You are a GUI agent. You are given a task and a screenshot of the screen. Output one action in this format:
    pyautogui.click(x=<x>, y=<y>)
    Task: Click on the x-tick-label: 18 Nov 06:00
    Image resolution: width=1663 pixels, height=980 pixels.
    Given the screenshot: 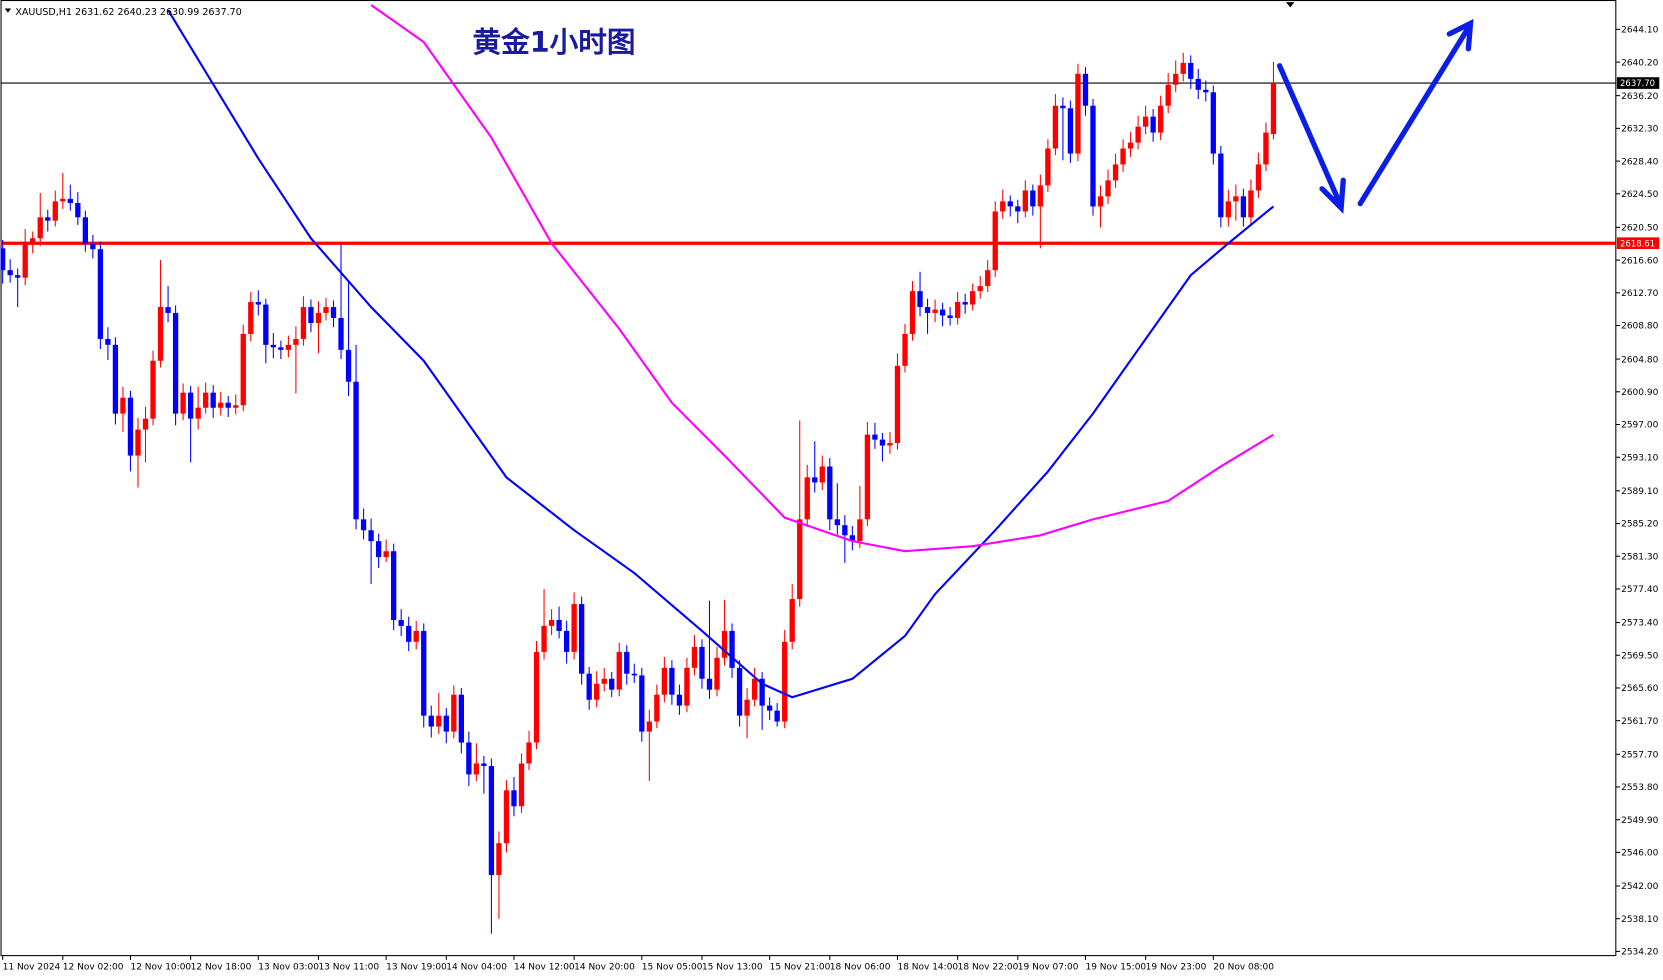 What is the action you would take?
    pyautogui.click(x=860, y=967)
    